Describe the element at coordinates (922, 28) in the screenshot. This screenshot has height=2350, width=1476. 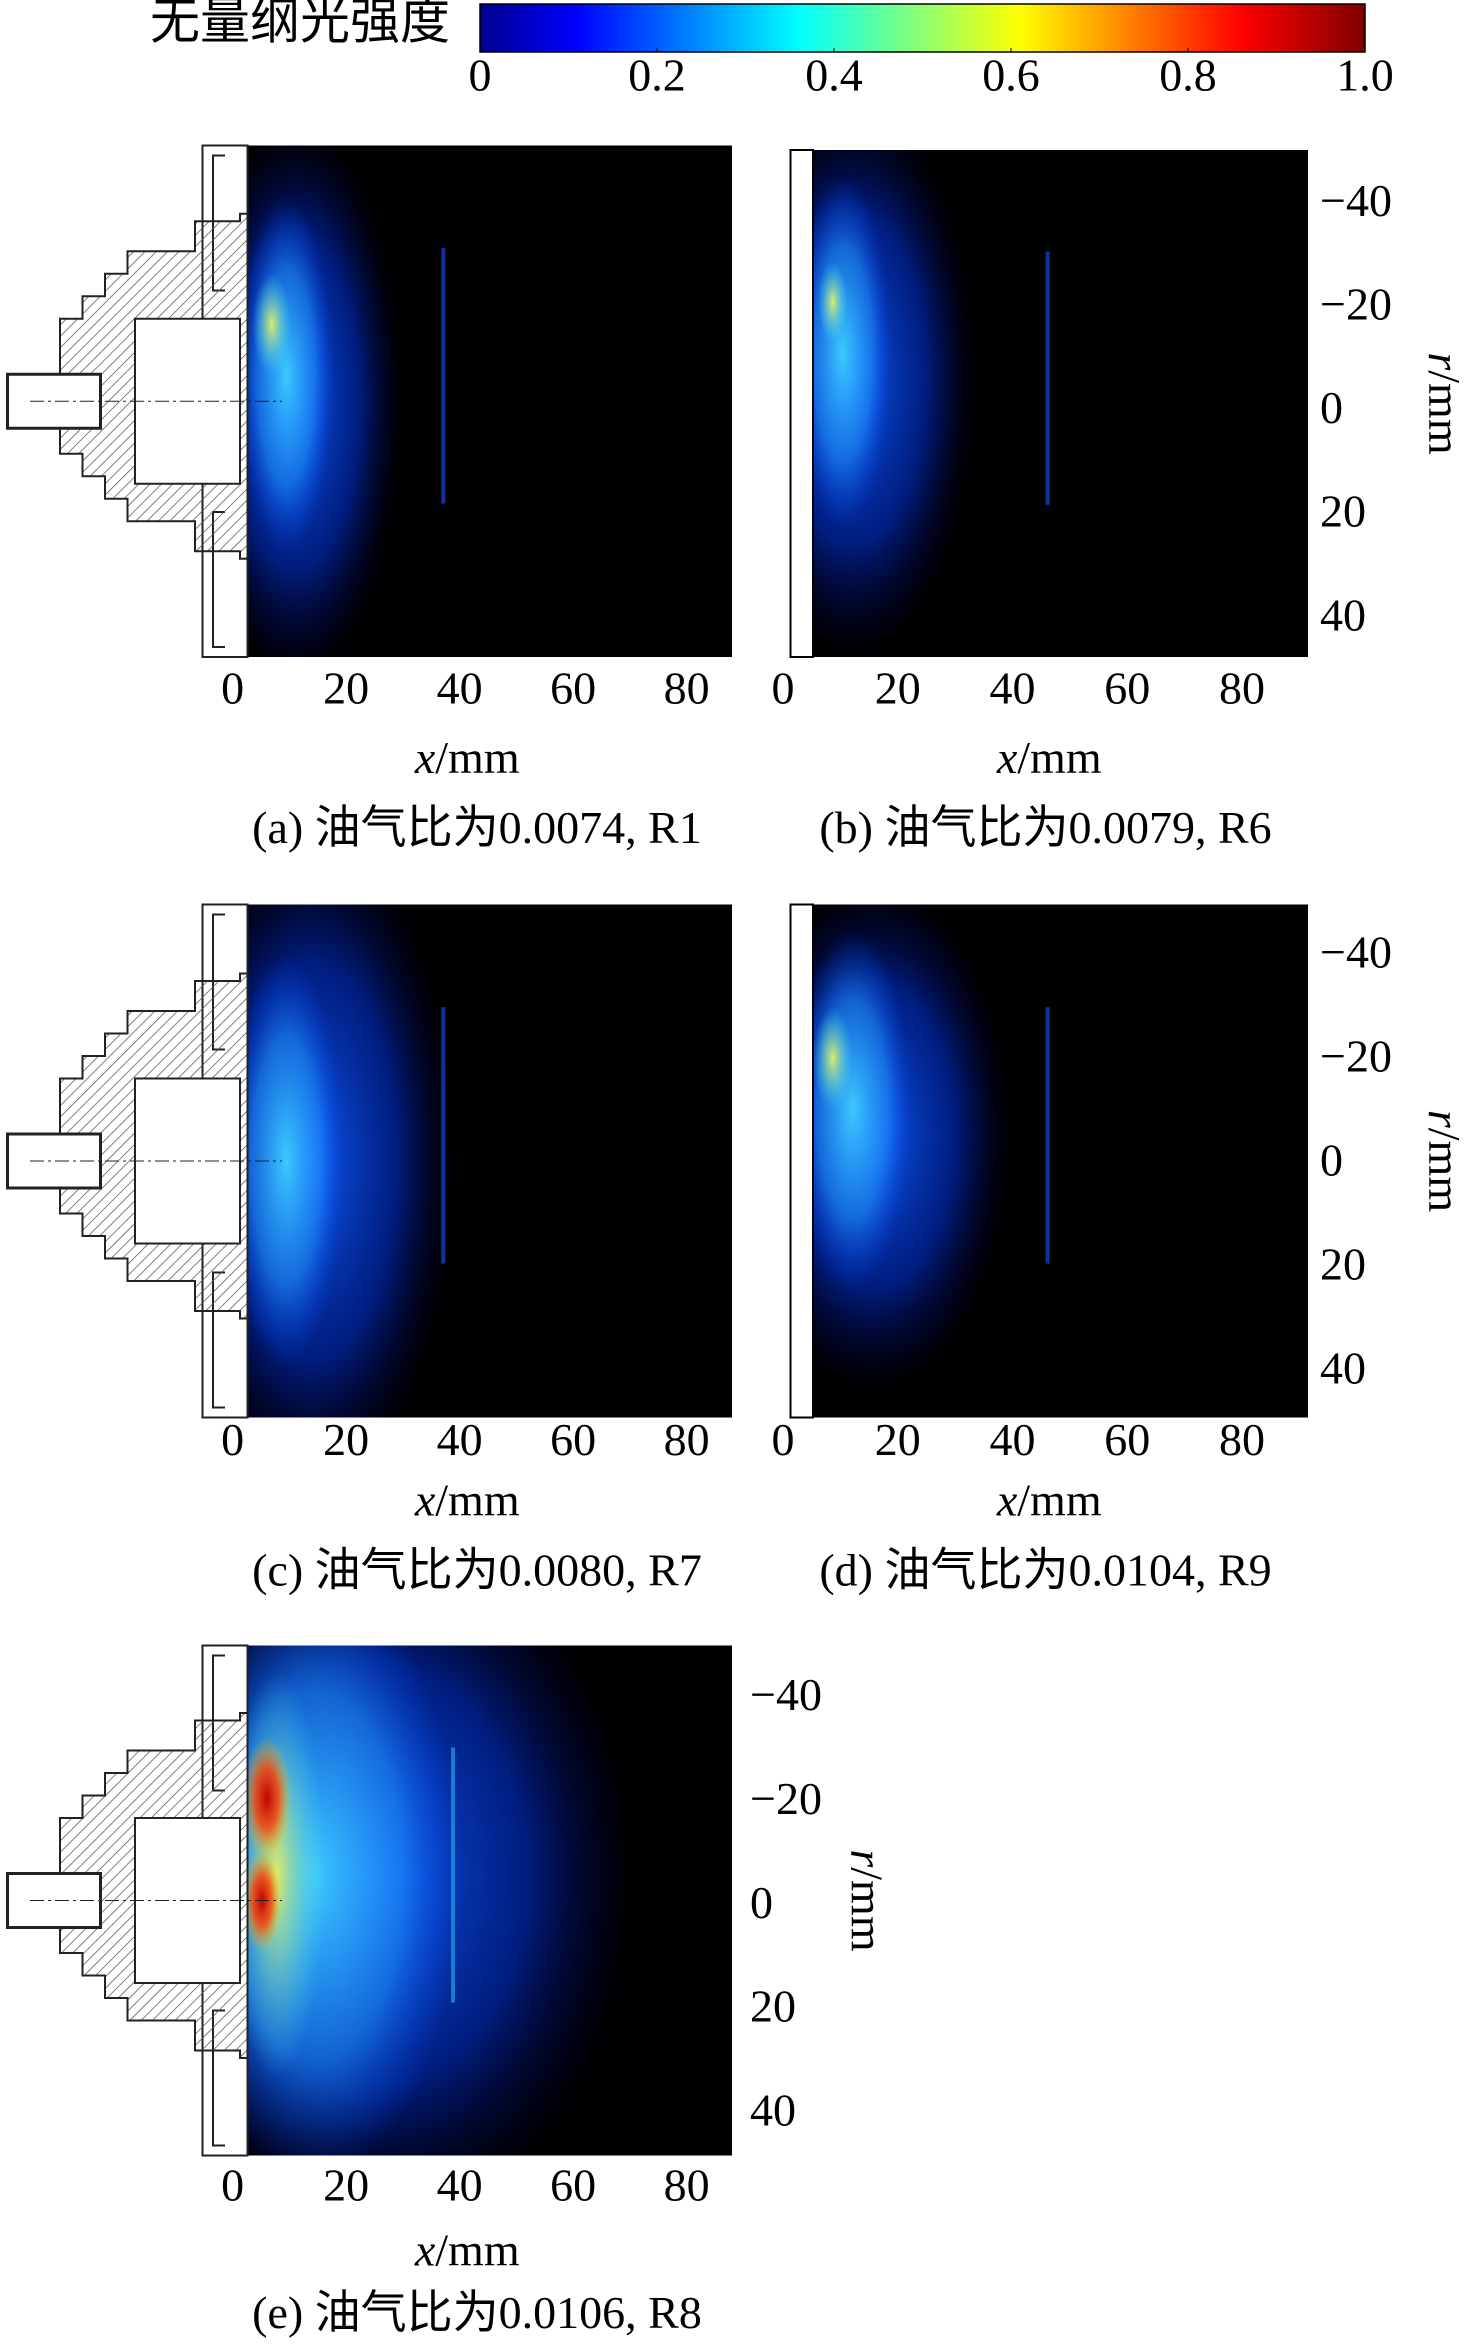
I see `colorbar` at that location.